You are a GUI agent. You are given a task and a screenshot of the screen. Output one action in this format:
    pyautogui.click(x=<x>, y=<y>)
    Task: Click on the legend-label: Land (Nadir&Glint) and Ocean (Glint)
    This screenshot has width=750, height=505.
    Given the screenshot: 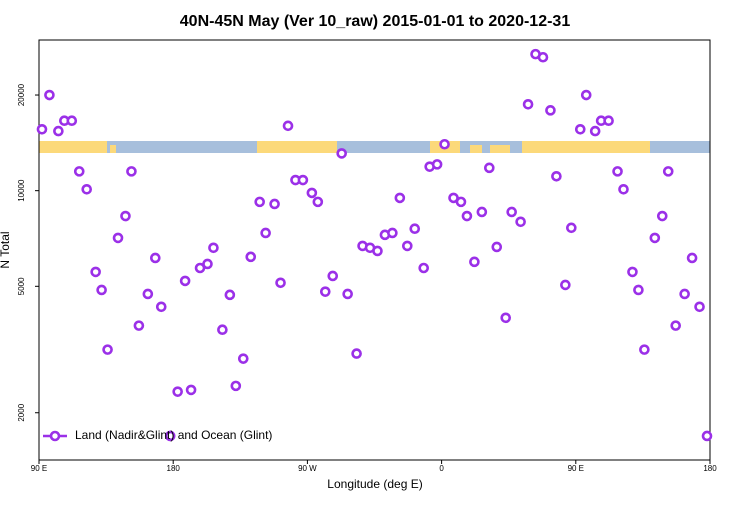 What is the action you would take?
    pyautogui.click(x=173, y=435)
    